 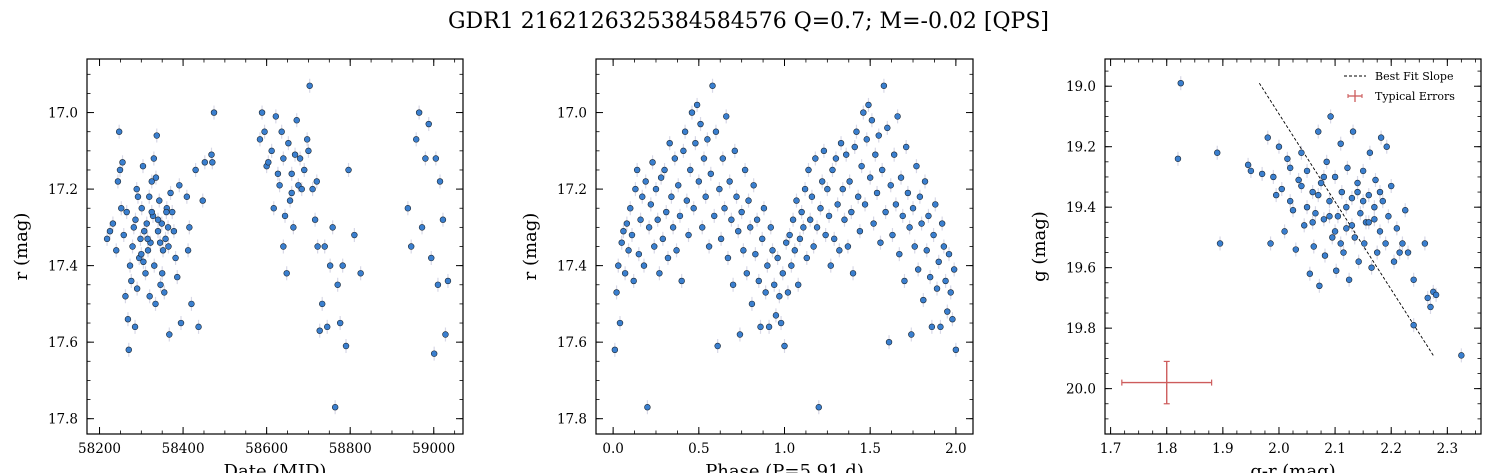 What do you see at coordinates (1039, 246) in the screenshot?
I see `y-axis-label: g (mag)` at bounding box center [1039, 246].